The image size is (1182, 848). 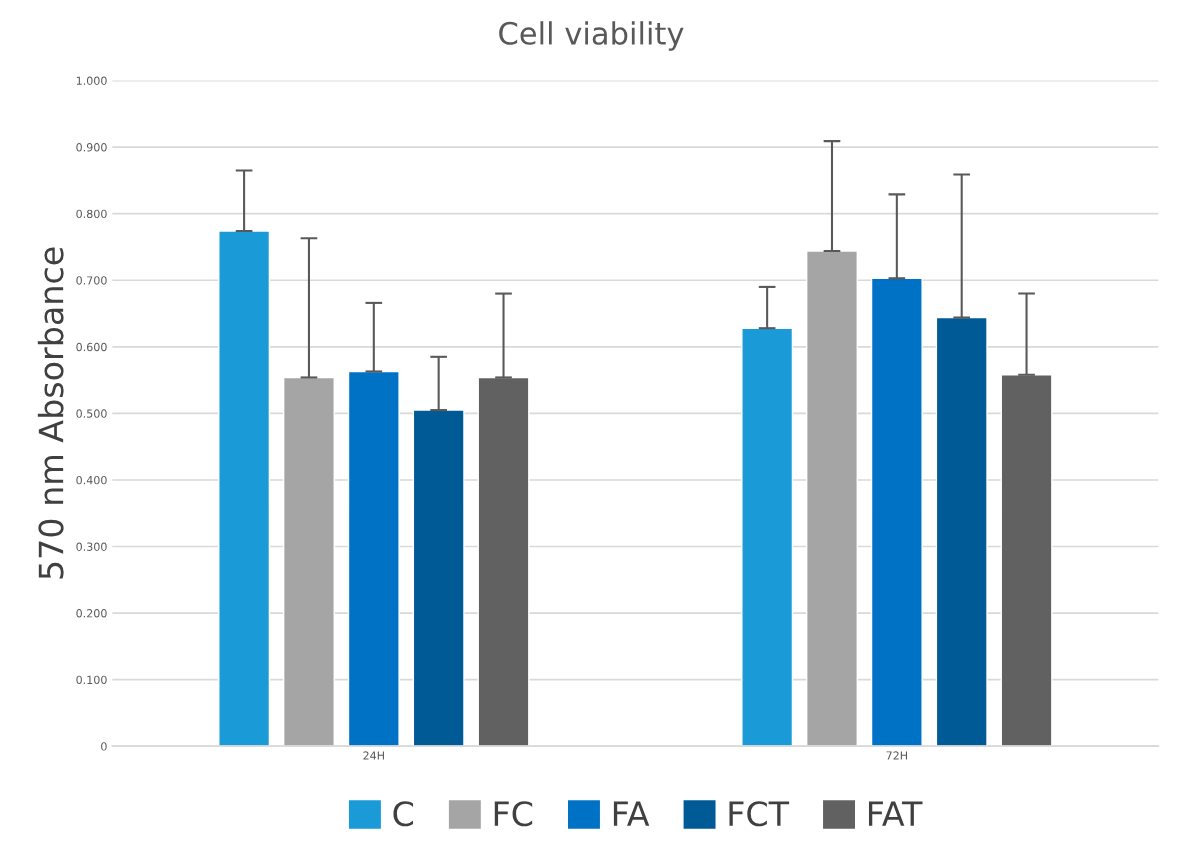 What do you see at coordinates (91, 680) in the screenshot?
I see `y-tick-label: 0.100` at bounding box center [91, 680].